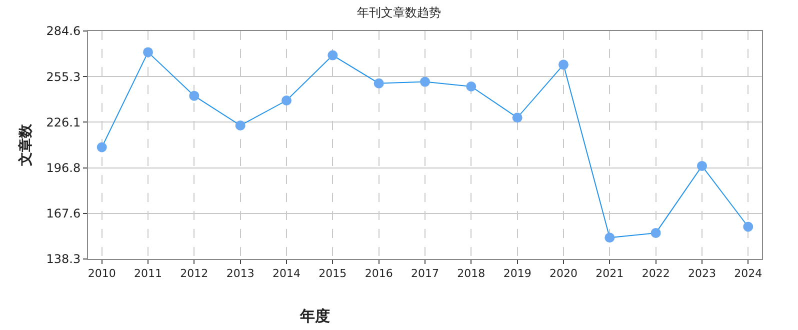 The width and height of the screenshot is (798, 330). What do you see at coordinates (656, 273) in the screenshot?
I see `x-tick-label: 2022` at bounding box center [656, 273].